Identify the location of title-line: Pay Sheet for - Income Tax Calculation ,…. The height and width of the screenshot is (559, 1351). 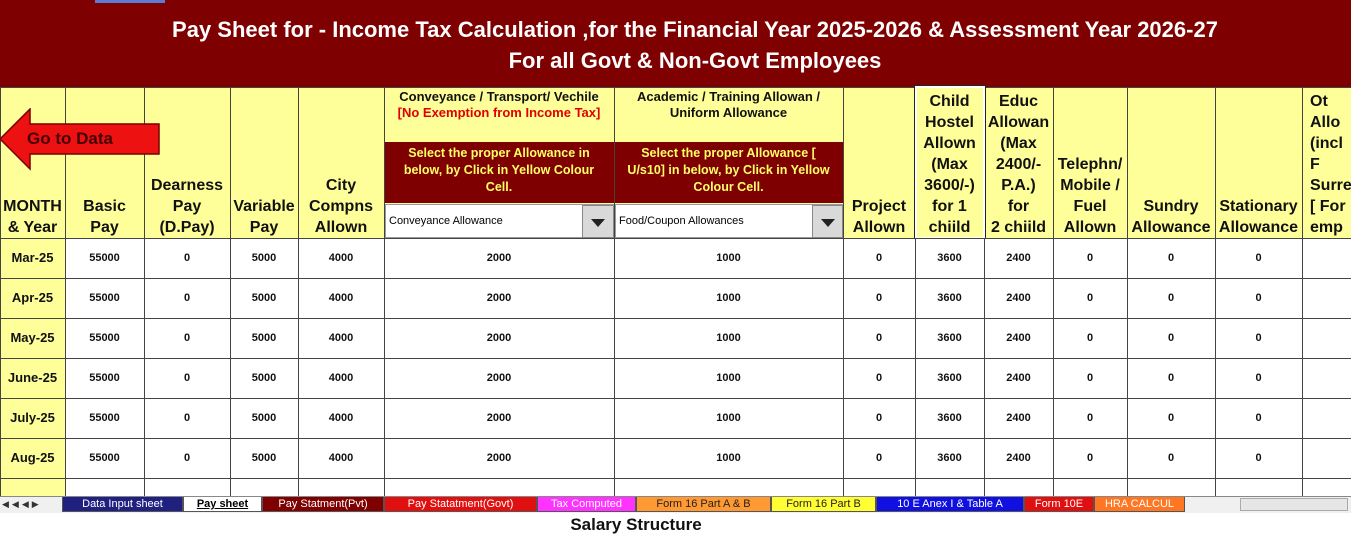
(695, 29).